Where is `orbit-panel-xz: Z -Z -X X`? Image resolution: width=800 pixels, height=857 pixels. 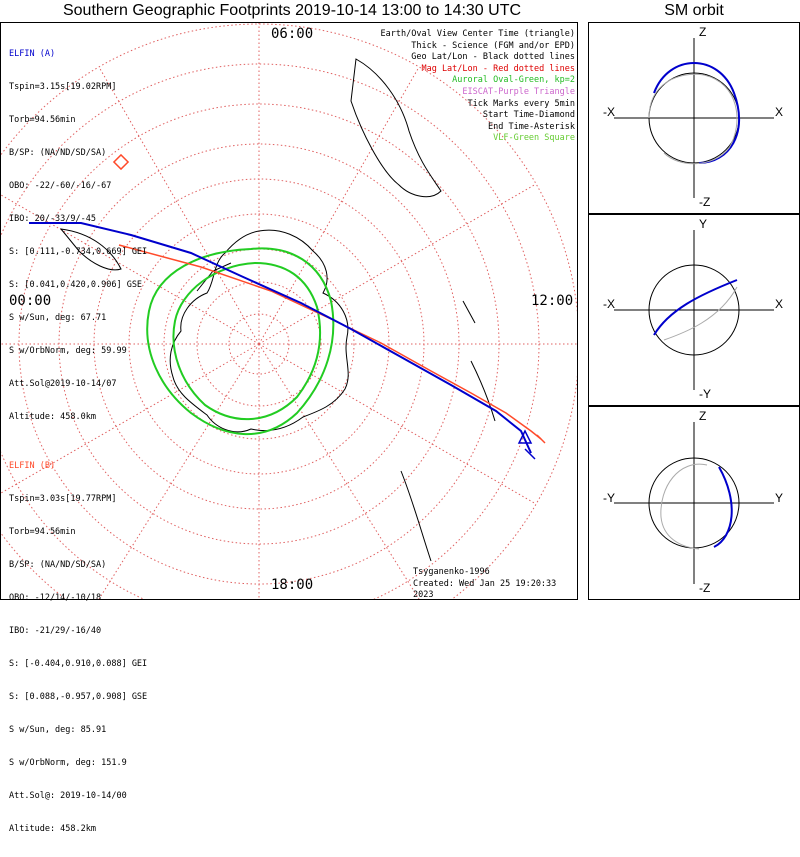
orbit-panel-xz: Z -Z -X X is located at coordinates (694, 118).